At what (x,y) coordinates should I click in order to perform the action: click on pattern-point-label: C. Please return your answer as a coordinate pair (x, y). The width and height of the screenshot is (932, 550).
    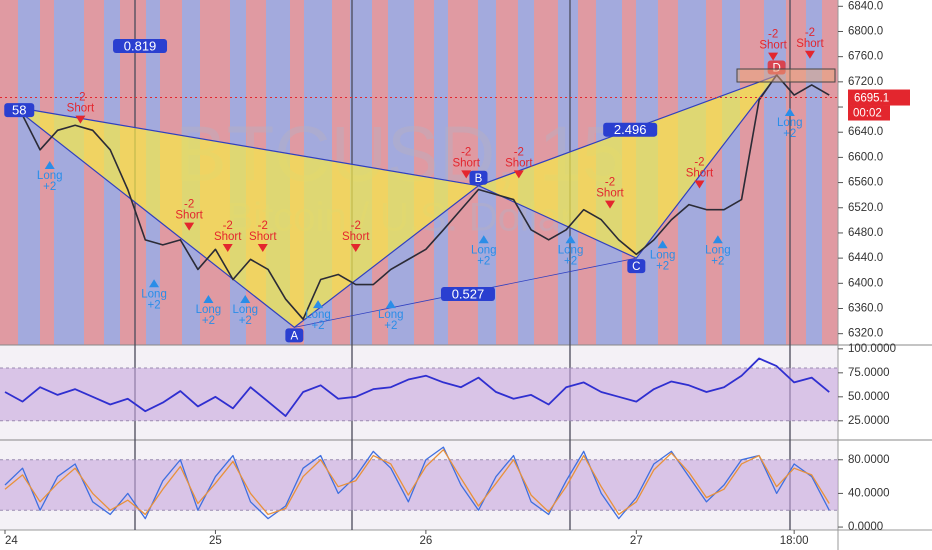
    Looking at the image, I should click on (636, 267).